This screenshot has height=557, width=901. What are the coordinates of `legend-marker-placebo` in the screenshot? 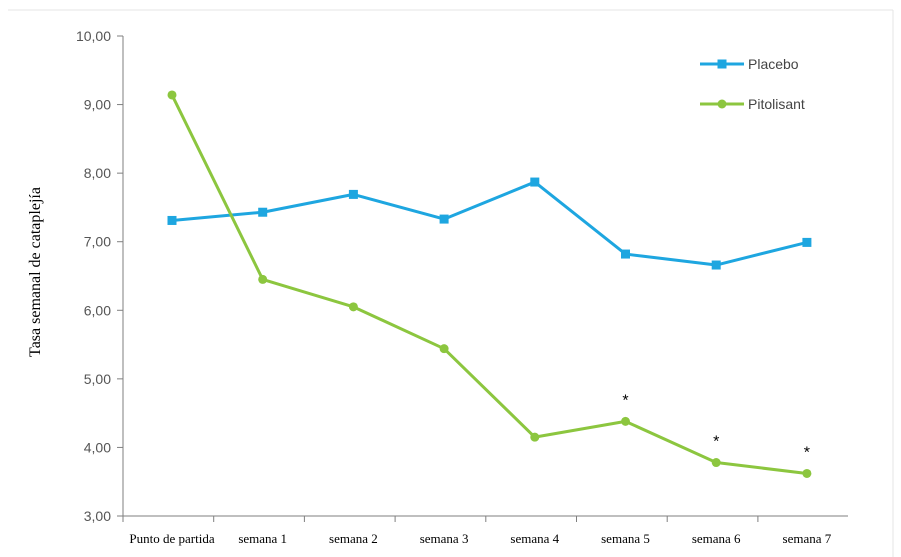 It's located at (722, 64).